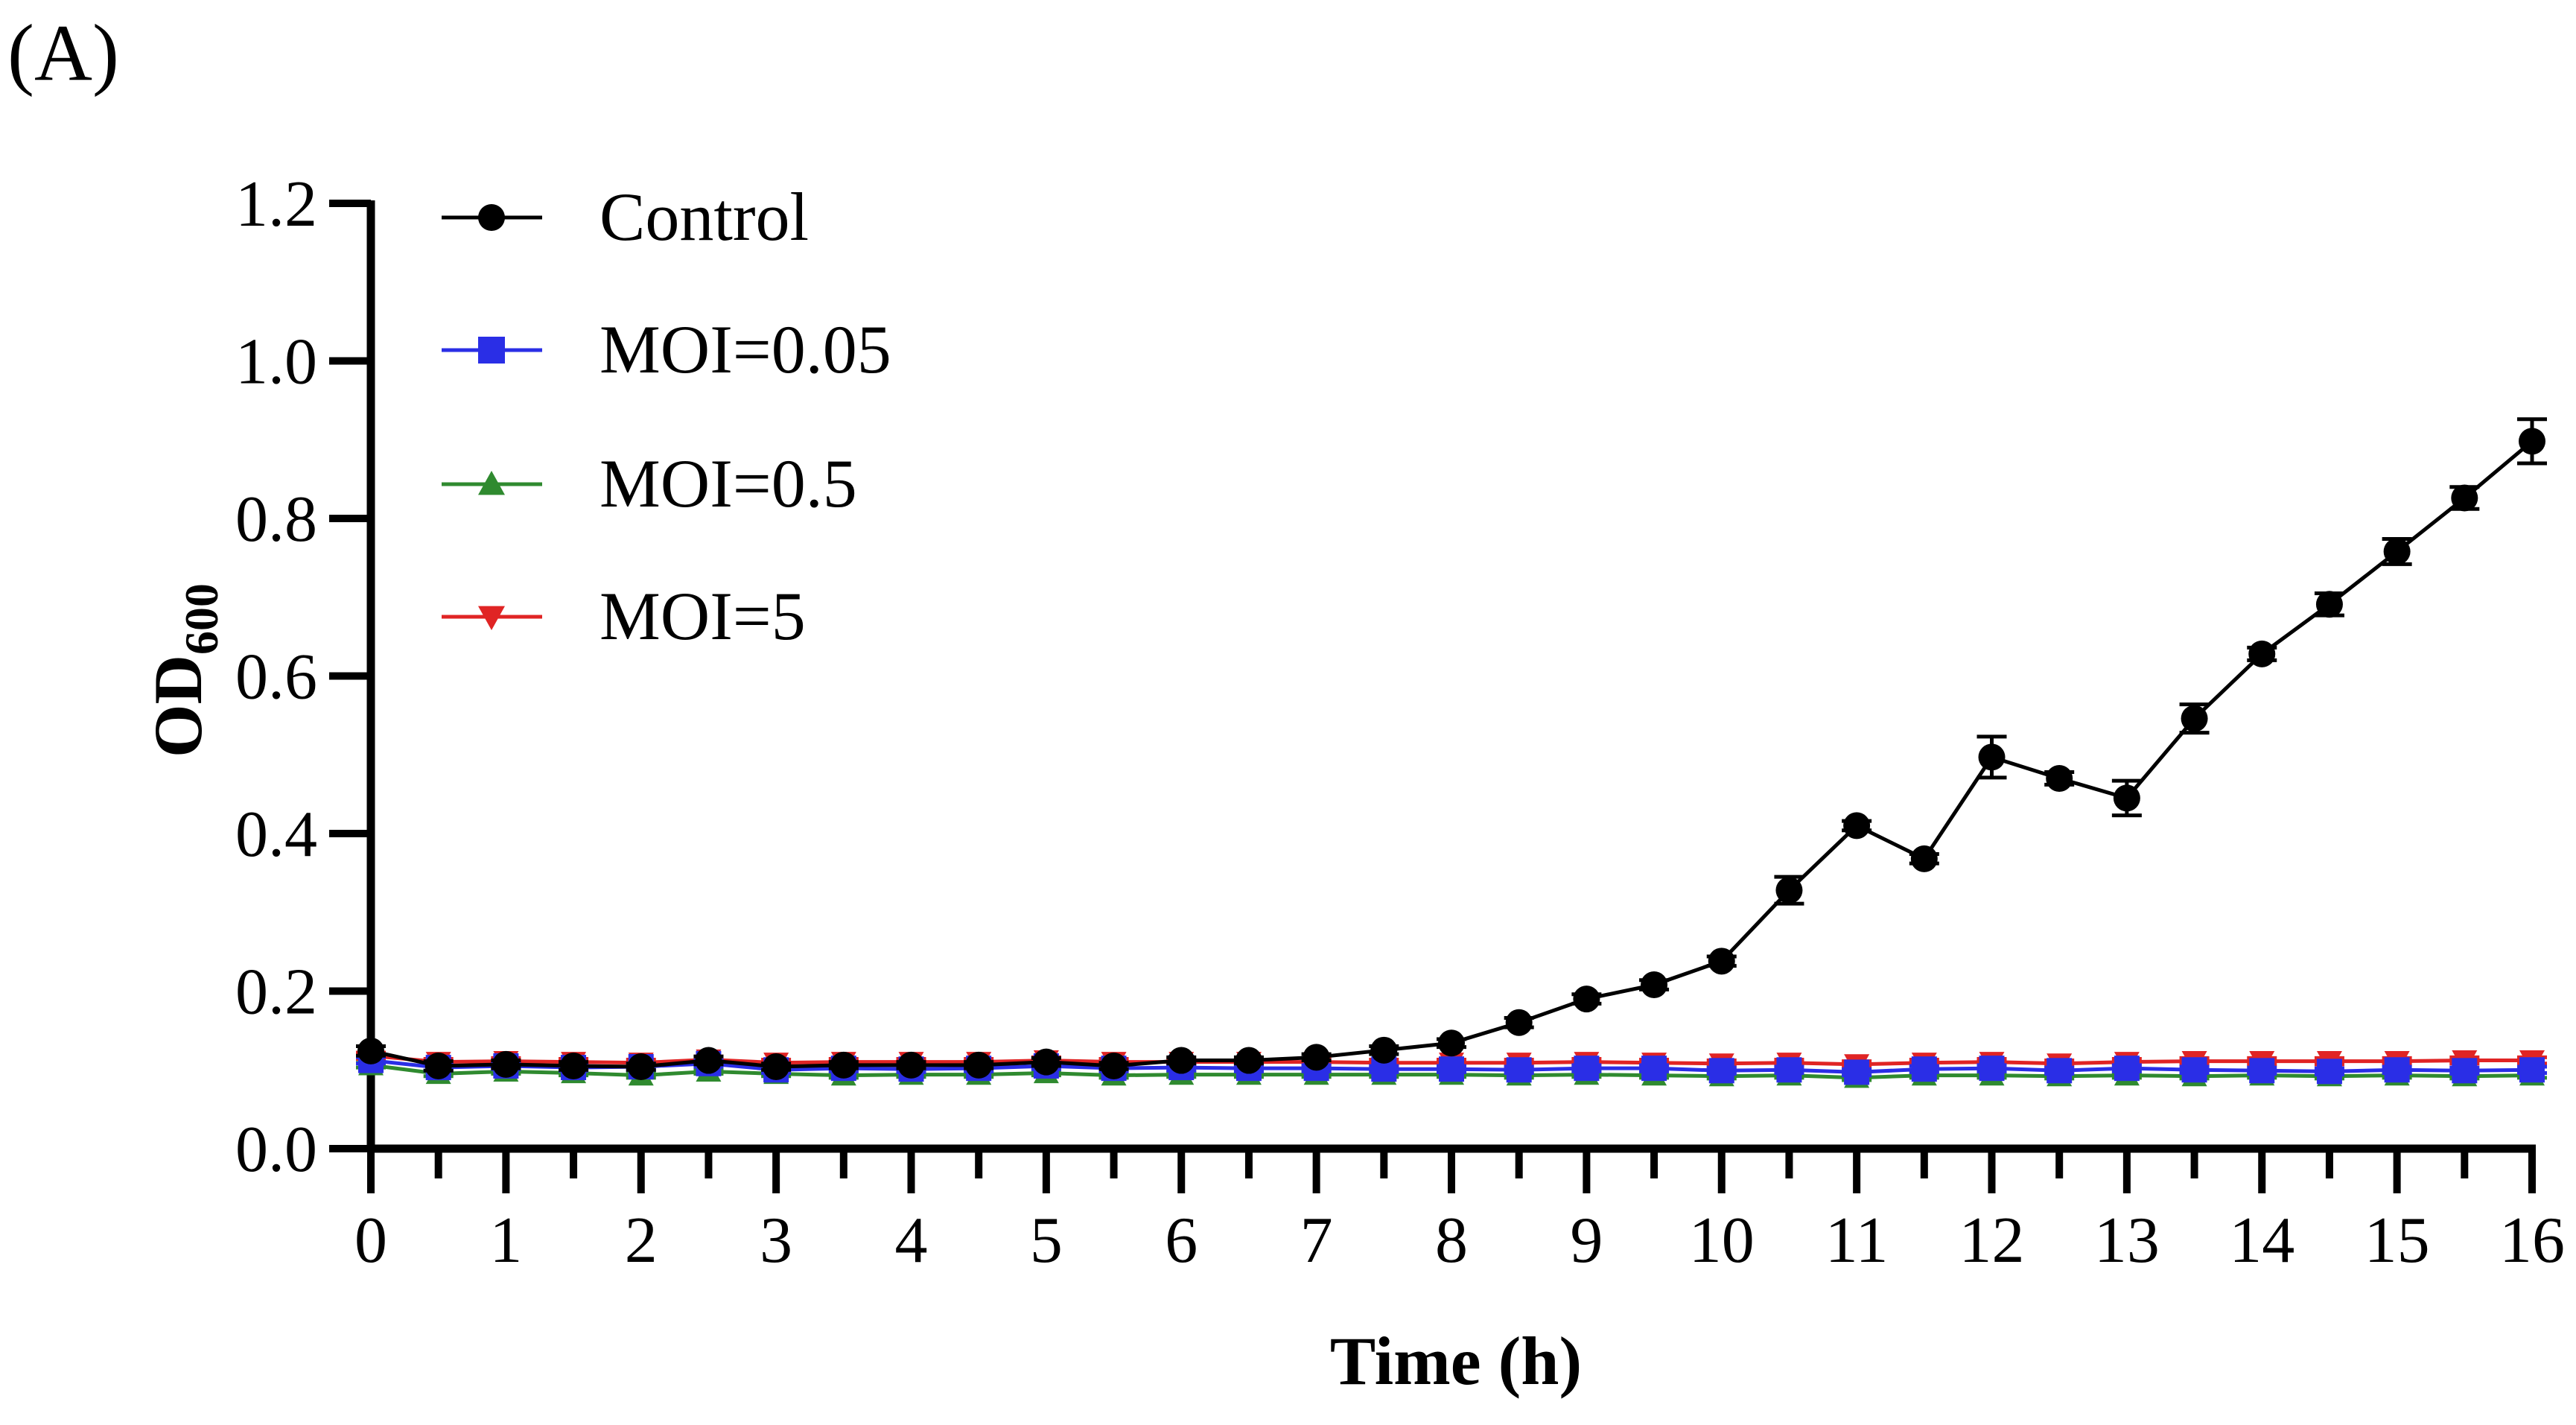 Image resolution: width=2576 pixels, height=1425 pixels. Describe the element at coordinates (911, 1241) in the screenshot. I see `x-tick-label: 4` at that location.